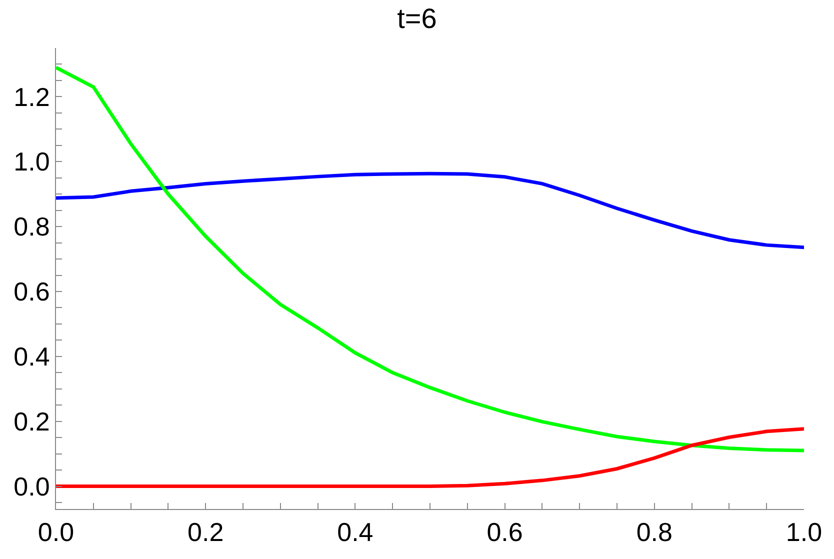 The image size is (834, 559). Describe the element at coordinates (32, 421) in the screenshot. I see `y-tick-label: 0.2` at that location.